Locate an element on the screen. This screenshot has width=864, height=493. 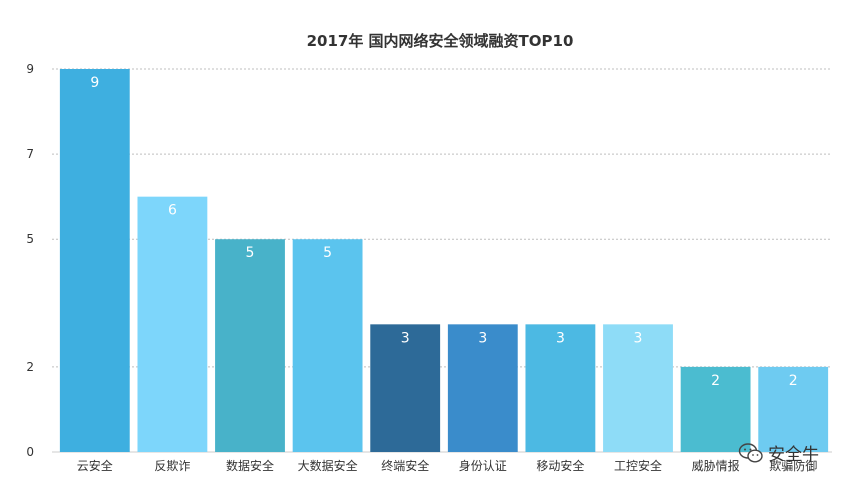
y-axis-ticks: 0 2 5 7 9 is located at coordinates (30, 260).